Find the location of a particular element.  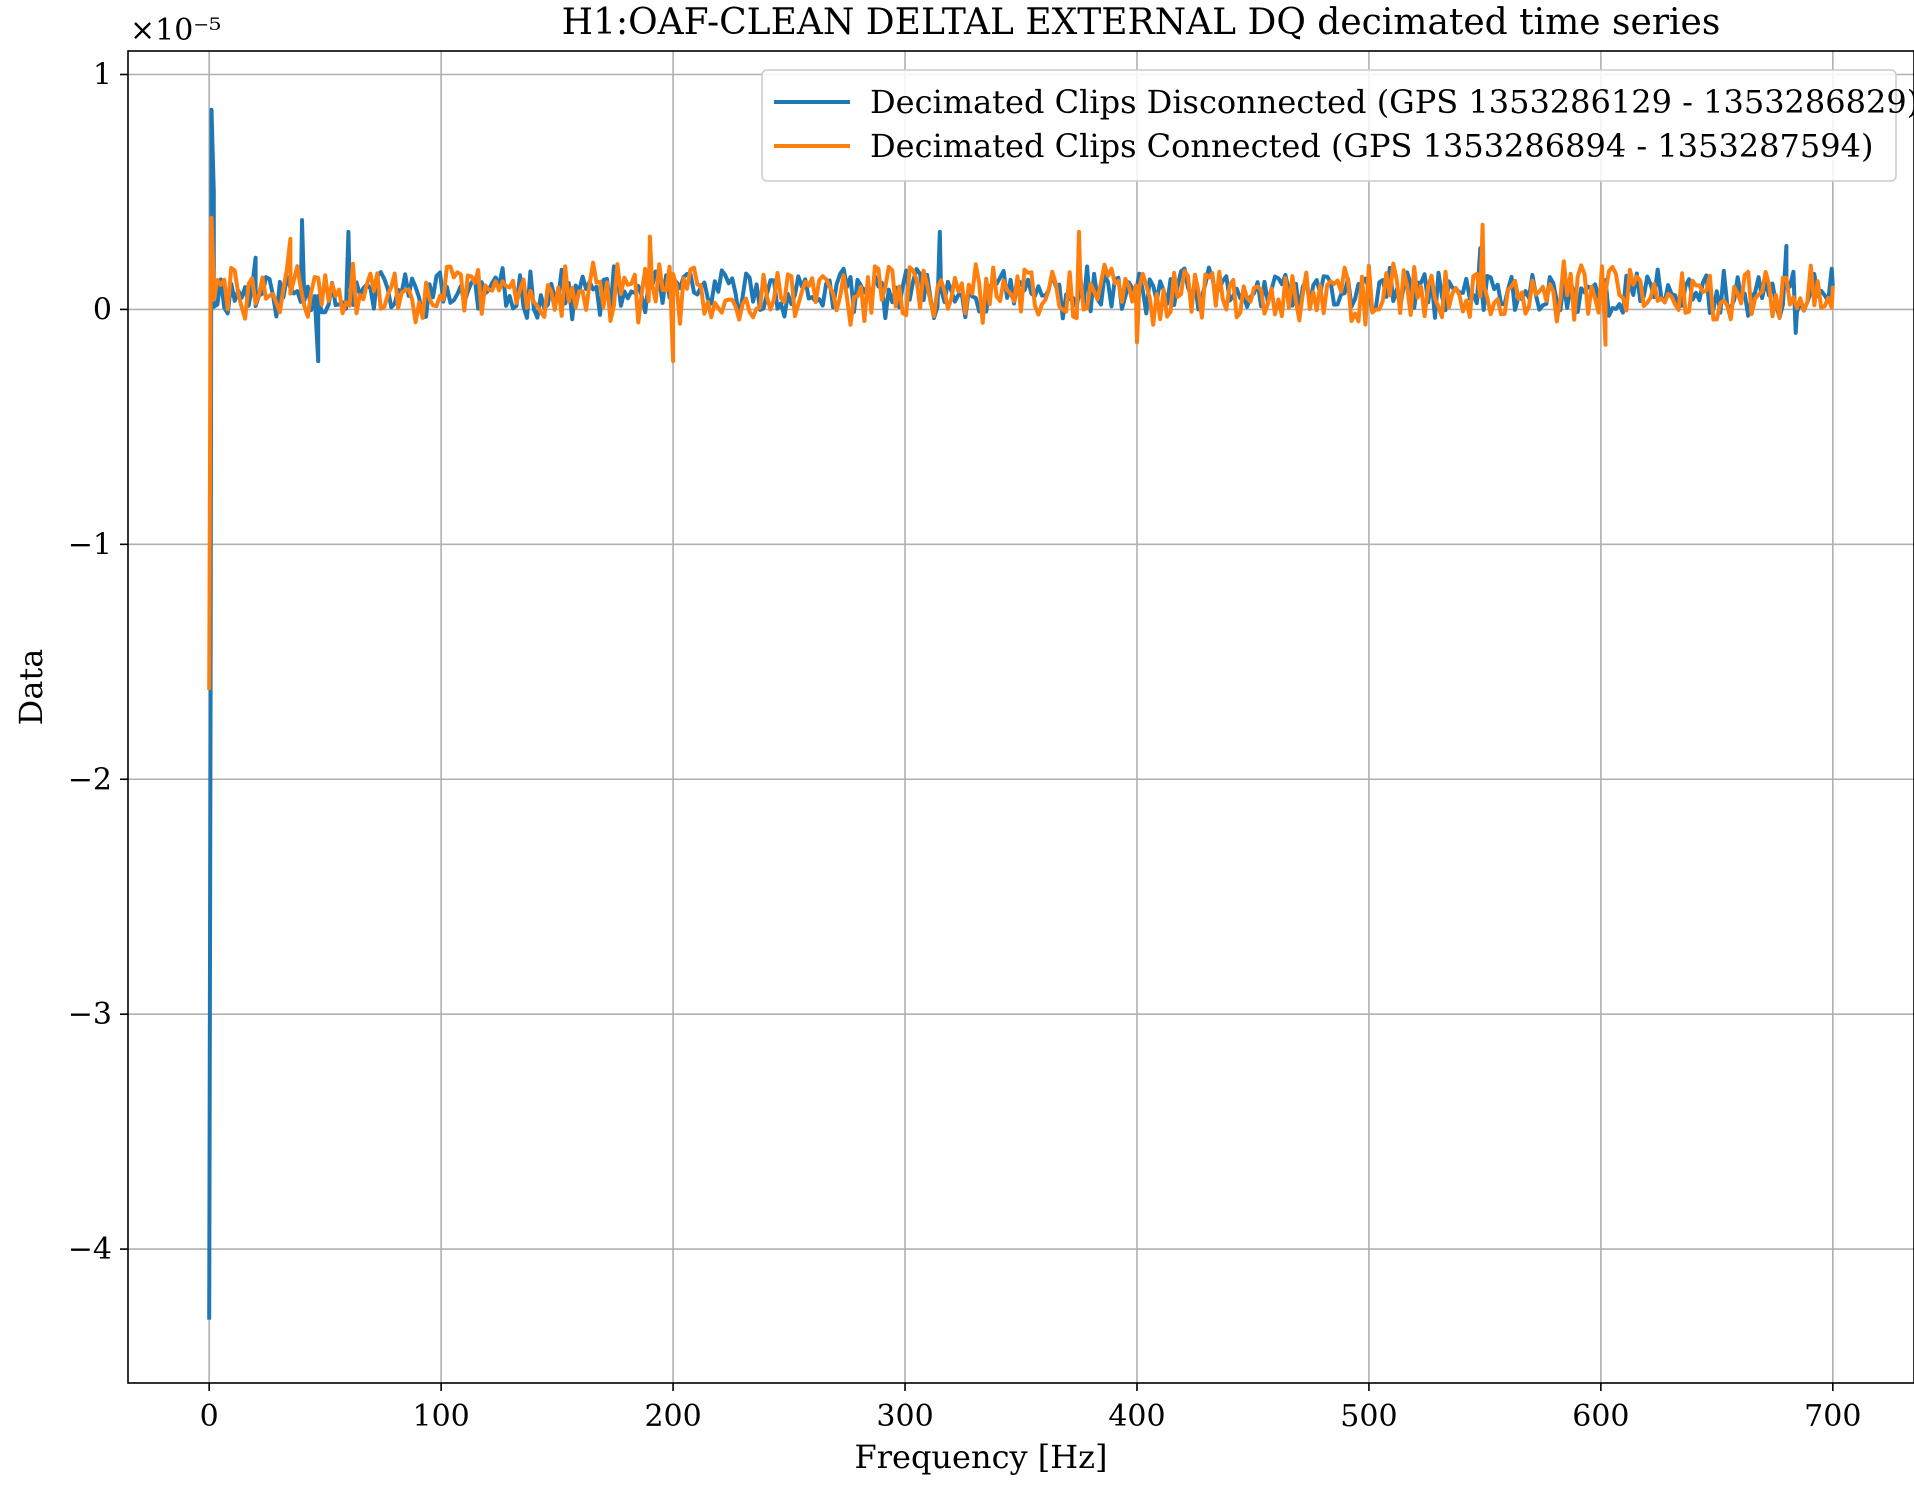

x-tick-label: 700 is located at coordinates (1832, 1416).